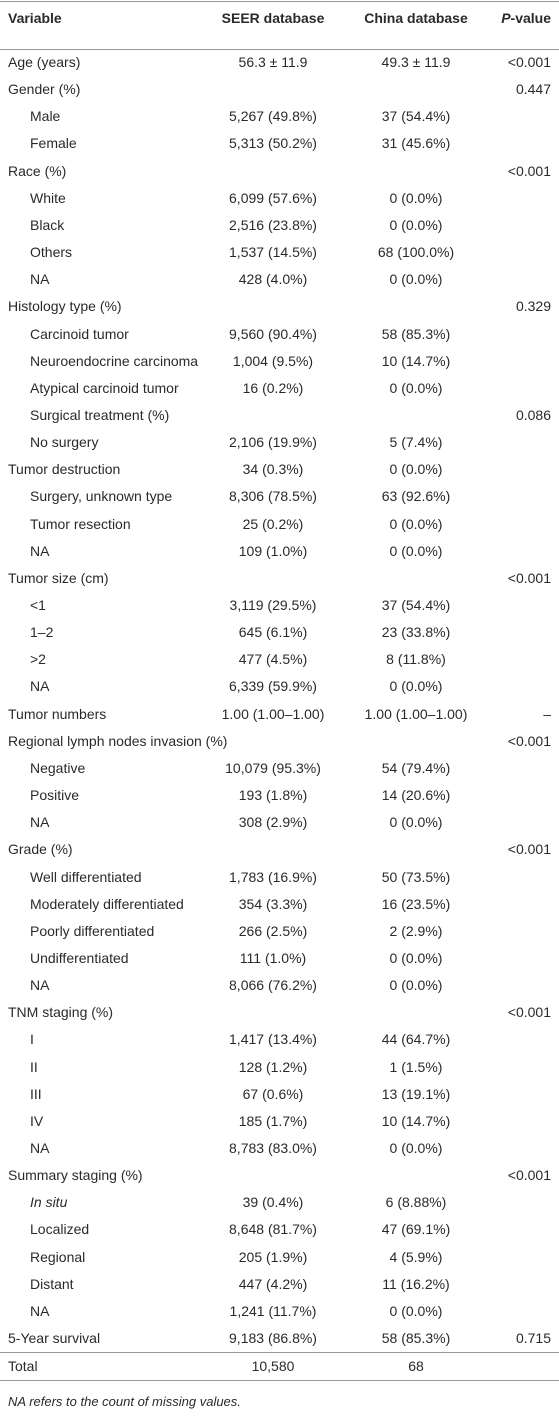 Image resolution: width=559 pixels, height=1416 pixels. What do you see at coordinates (416, 767) in the screenshot?
I see `table-cell: 54 (79.4%)` at bounding box center [416, 767].